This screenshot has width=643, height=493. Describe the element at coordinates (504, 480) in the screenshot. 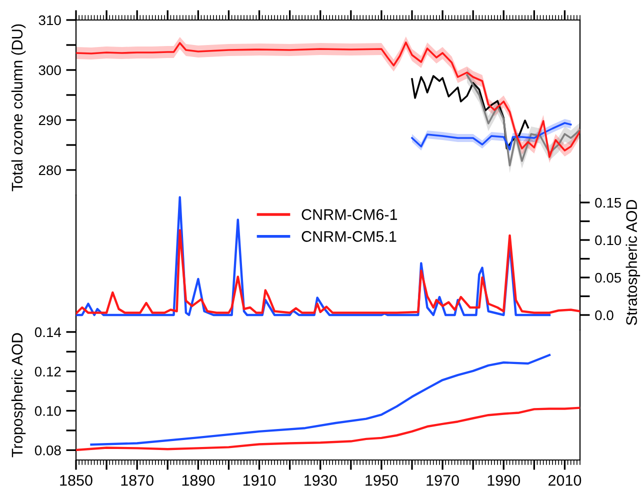

I see `x-tick-label: 1990` at that location.